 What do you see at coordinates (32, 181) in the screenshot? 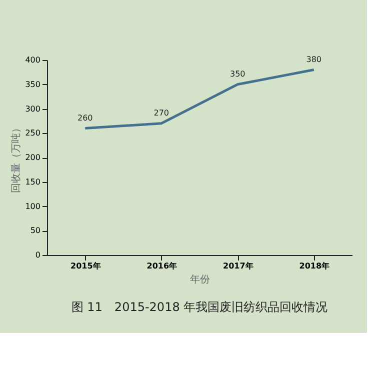
I see `y-tick-label: 150` at bounding box center [32, 181].